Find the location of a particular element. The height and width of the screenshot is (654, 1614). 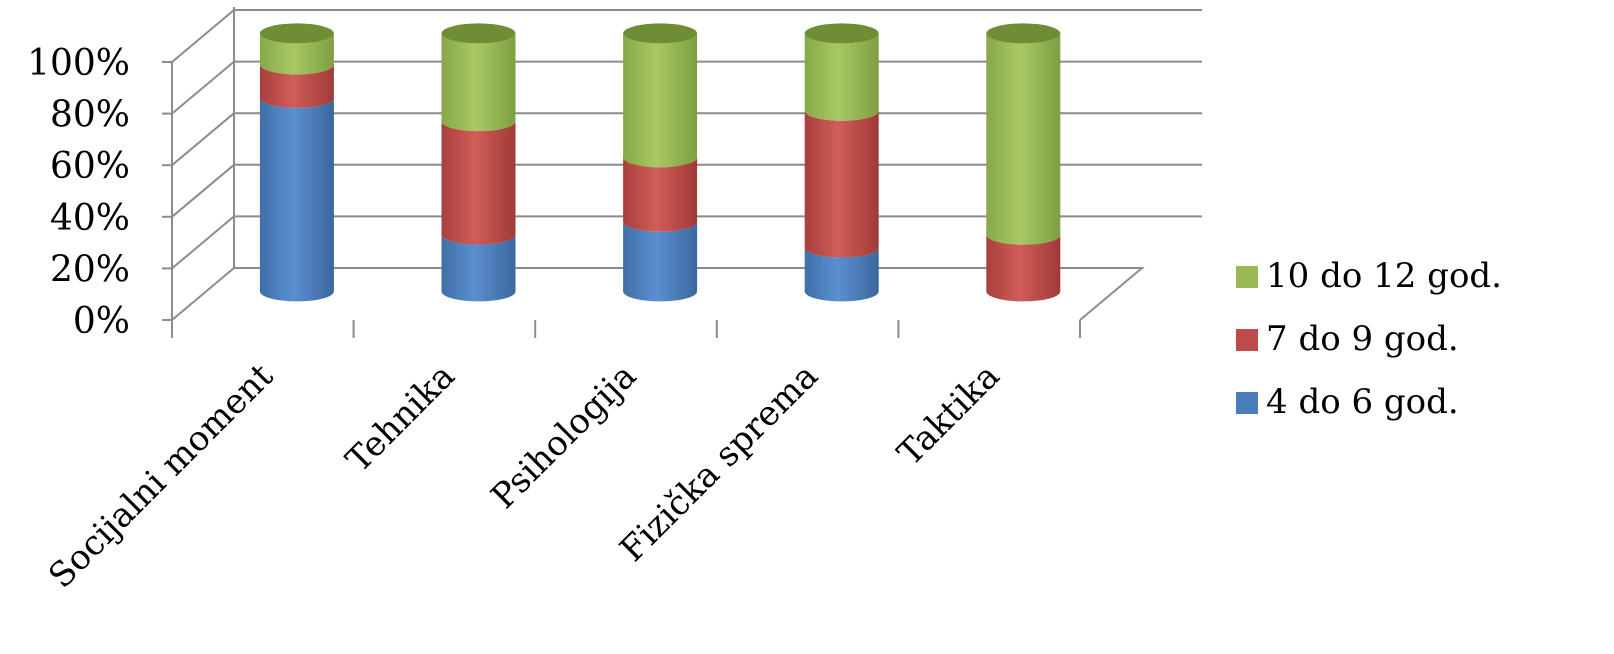

legend-label: 7 do 9 god. is located at coordinates (1362, 339).